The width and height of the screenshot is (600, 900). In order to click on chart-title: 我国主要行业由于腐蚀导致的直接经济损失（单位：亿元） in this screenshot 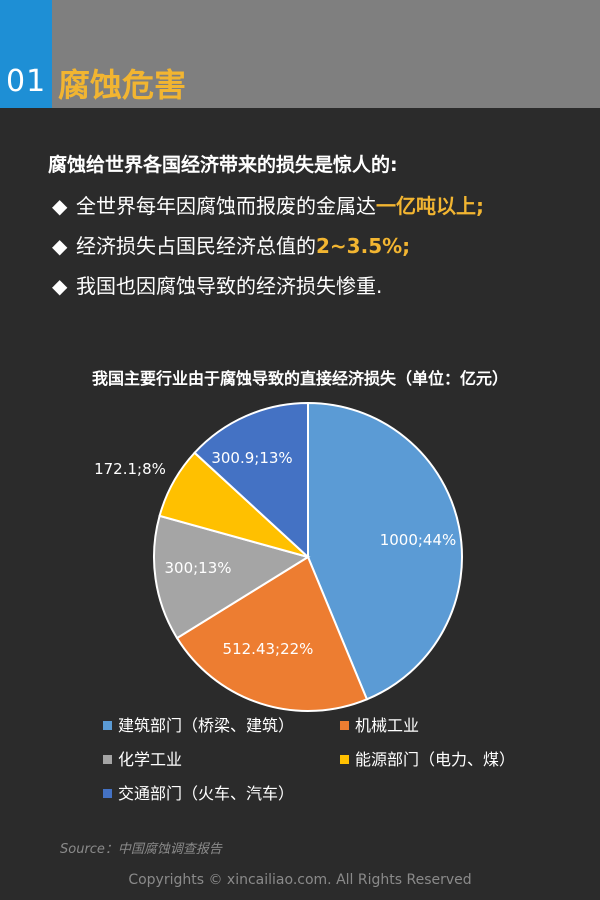, I will do `click(299, 378)`.